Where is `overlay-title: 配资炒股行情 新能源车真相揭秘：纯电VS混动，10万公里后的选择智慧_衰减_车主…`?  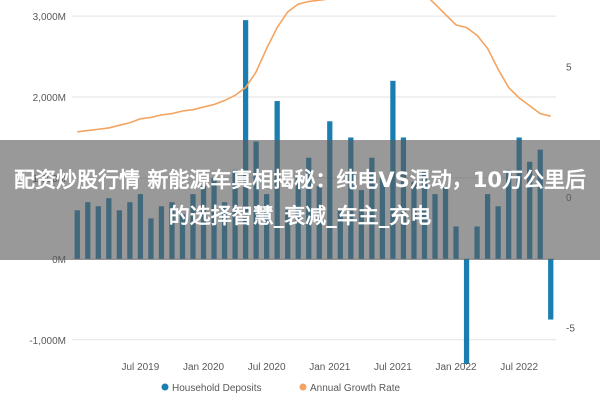
overlay-title: 配资炒股行情 新能源车真相揭秘：纯电VS混动，10万公里后的选择智慧_衰减_车主… is located at coordinates (300, 198).